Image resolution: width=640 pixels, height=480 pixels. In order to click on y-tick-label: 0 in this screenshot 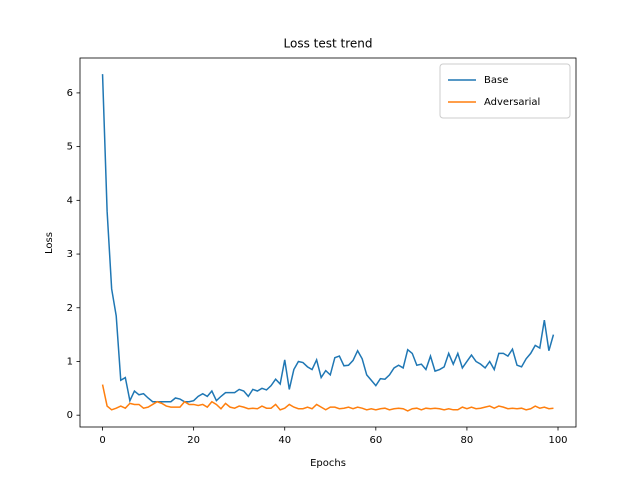, I will do `click(70, 415)`.